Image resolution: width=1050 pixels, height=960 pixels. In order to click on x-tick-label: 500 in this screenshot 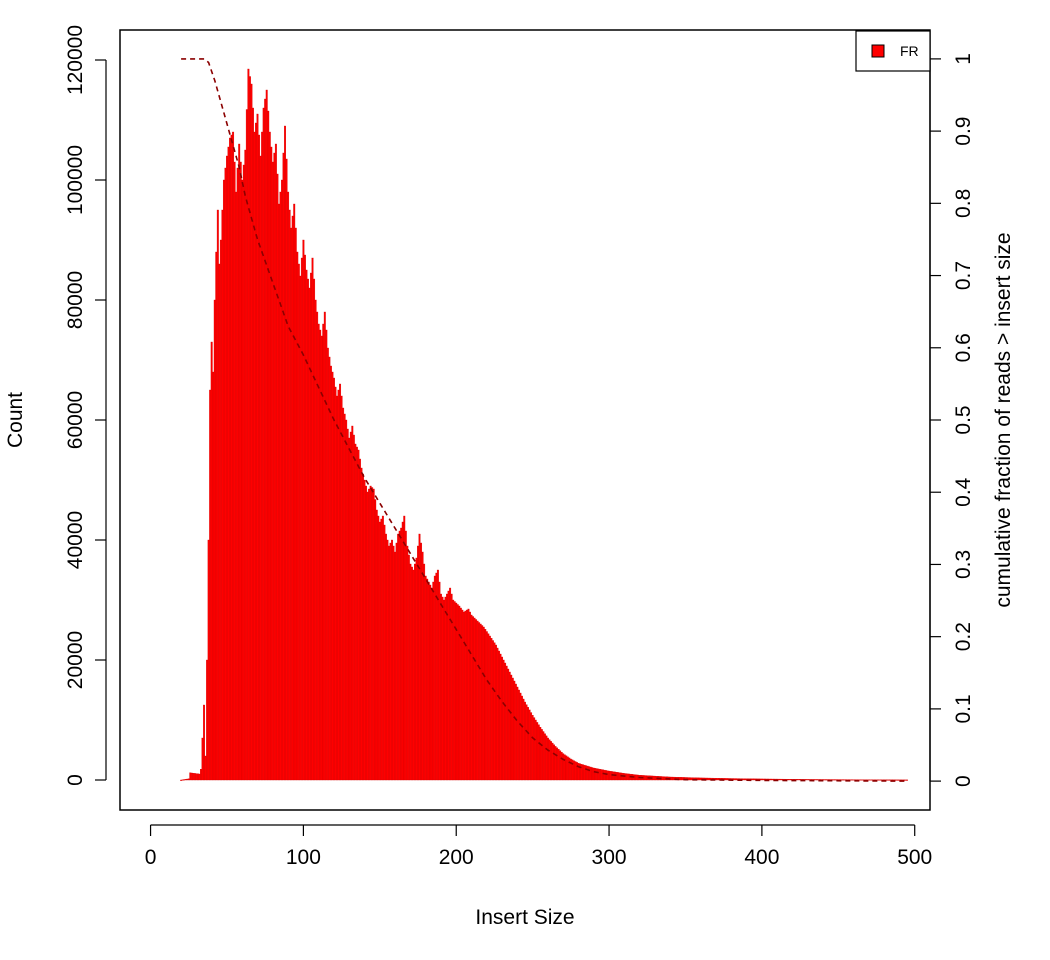, I will do `click(914, 857)`.